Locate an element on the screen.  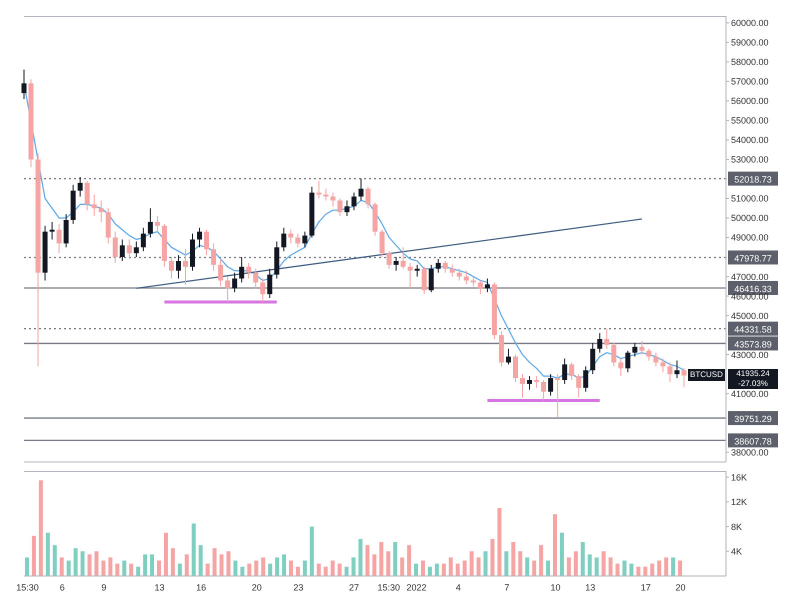
y-tick-label: 16K is located at coordinates (739, 477).